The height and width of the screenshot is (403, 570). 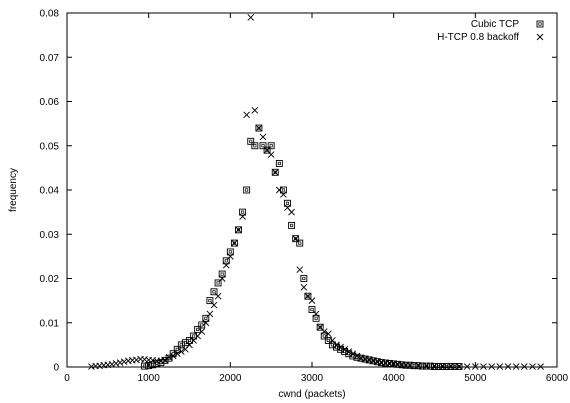 What do you see at coordinates (56, 368) in the screenshot?
I see `y-tick-label: 0` at bounding box center [56, 368].